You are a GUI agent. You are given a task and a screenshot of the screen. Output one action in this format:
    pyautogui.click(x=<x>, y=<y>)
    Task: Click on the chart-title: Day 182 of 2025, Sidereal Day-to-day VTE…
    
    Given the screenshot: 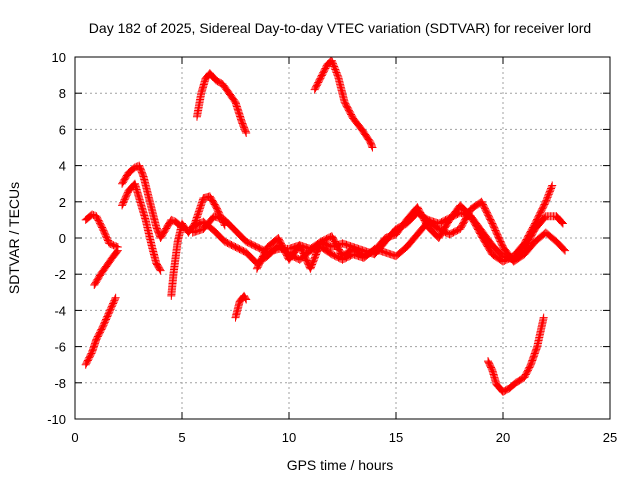 What is the action you would take?
    pyautogui.click(x=340, y=28)
    